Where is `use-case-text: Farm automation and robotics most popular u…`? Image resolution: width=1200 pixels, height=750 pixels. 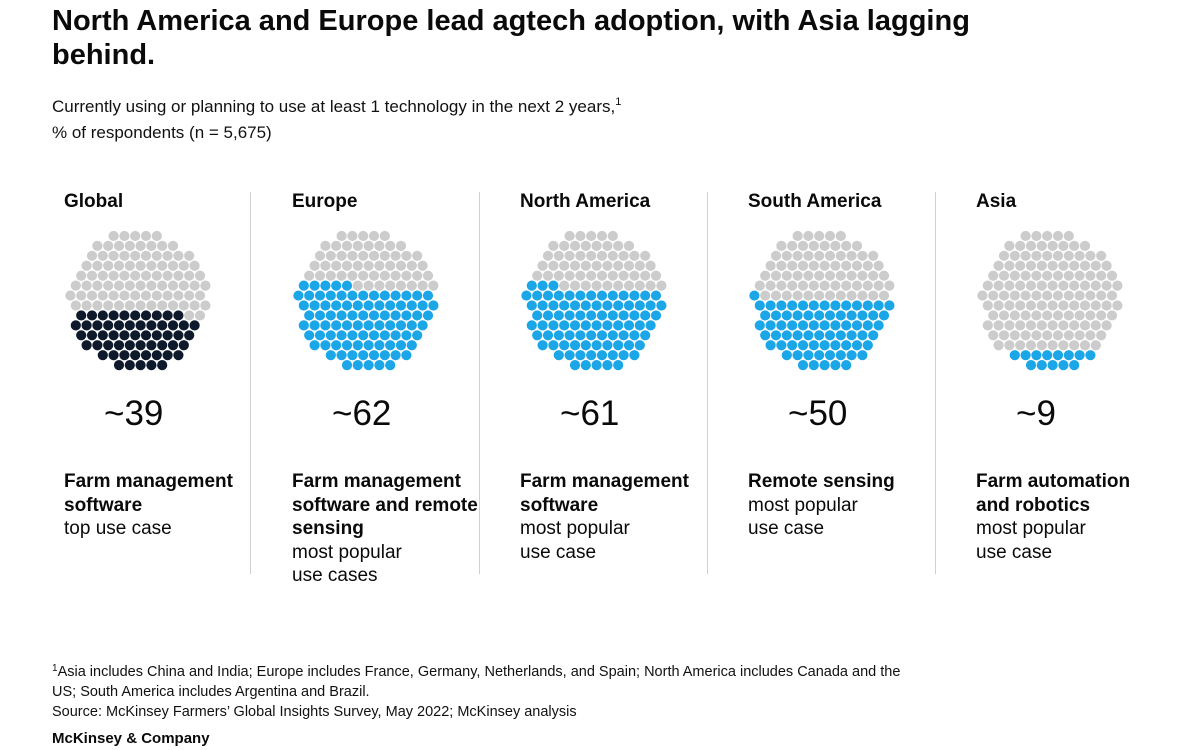 use-case-text: Farm automation and robotics most popular u… is located at coordinates (1078, 517).